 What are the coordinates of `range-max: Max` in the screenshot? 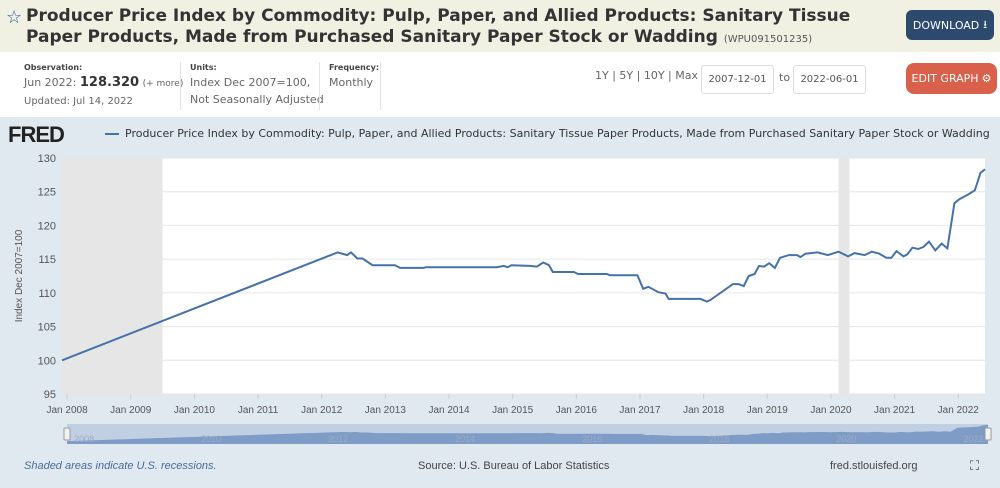 It's located at (687, 75).